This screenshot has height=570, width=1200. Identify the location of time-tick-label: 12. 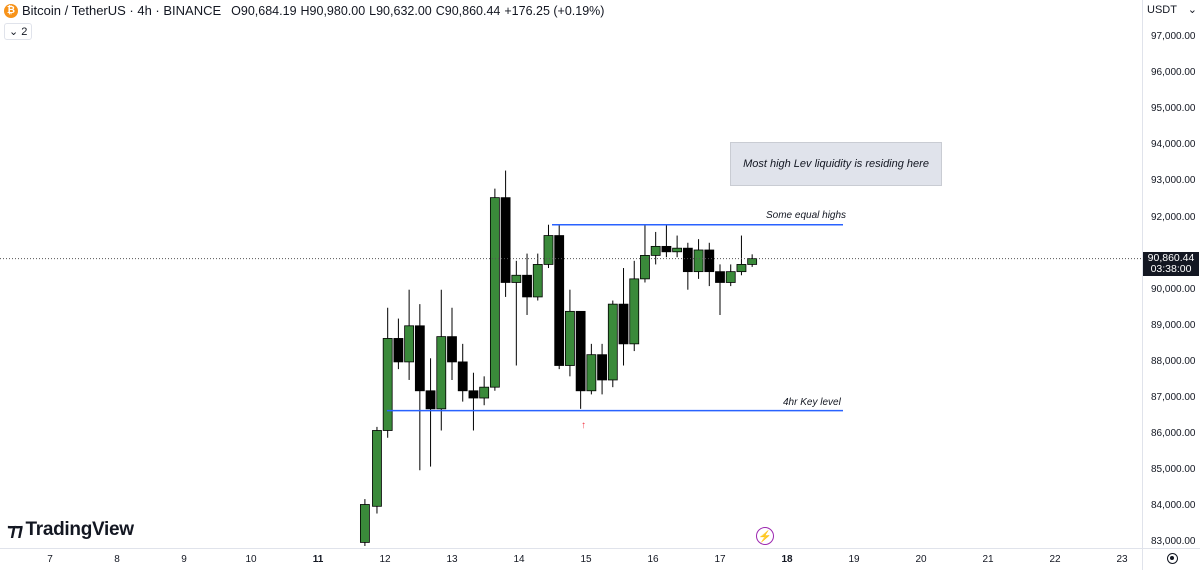
(385, 559).